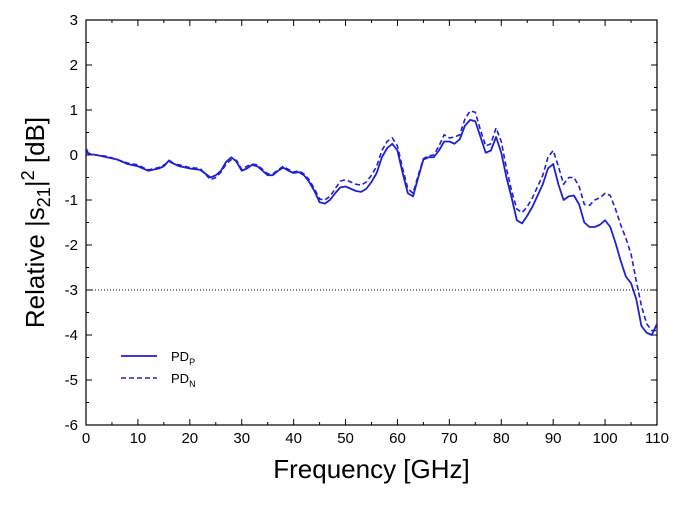 The image size is (694, 506). Describe the element at coordinates (345, 438) in the screenshot. I see `x-tick-label: 50` at that location.